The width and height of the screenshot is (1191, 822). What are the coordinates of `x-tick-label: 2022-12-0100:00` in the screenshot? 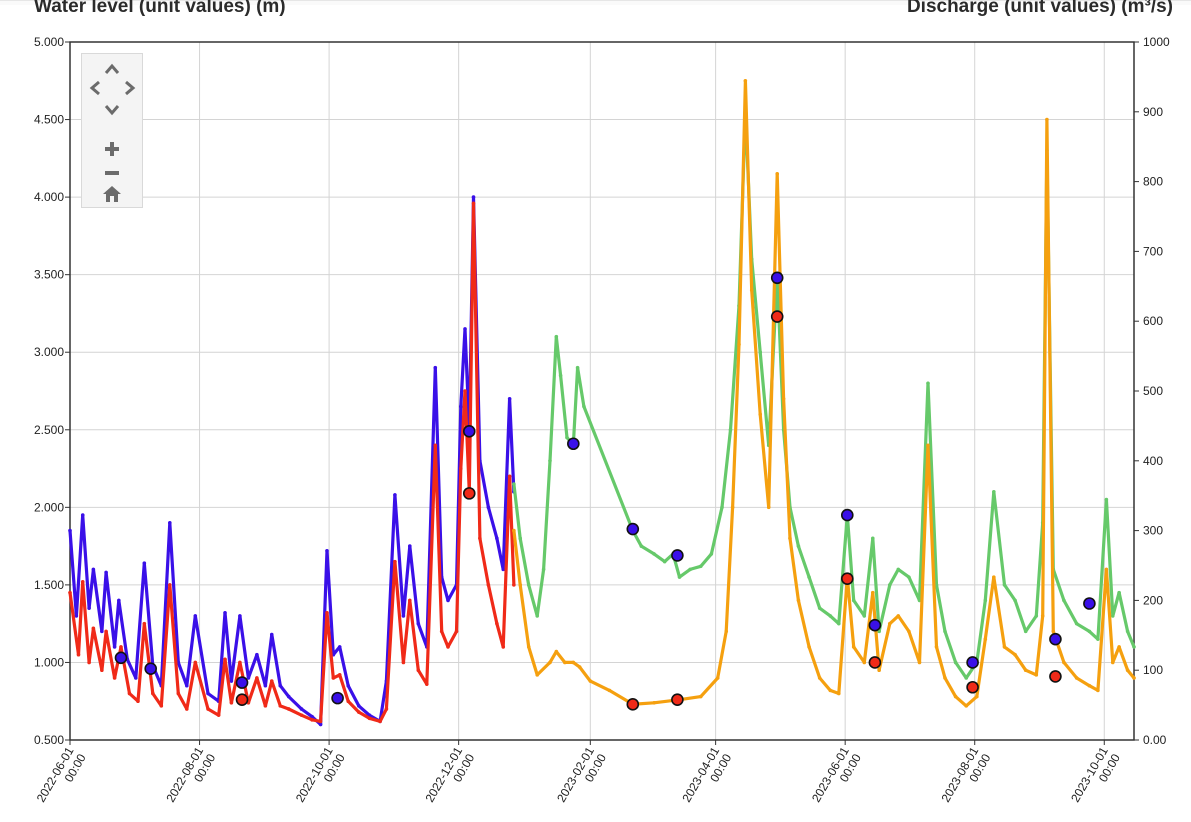 It's located at (449, 777).